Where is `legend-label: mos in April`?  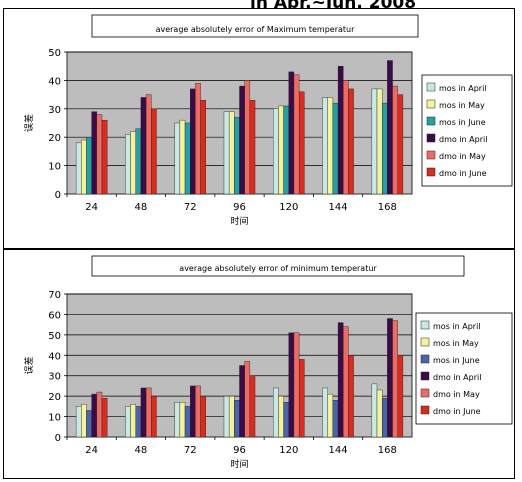 legend-label: mos in April is located at coordinates (457, 326).